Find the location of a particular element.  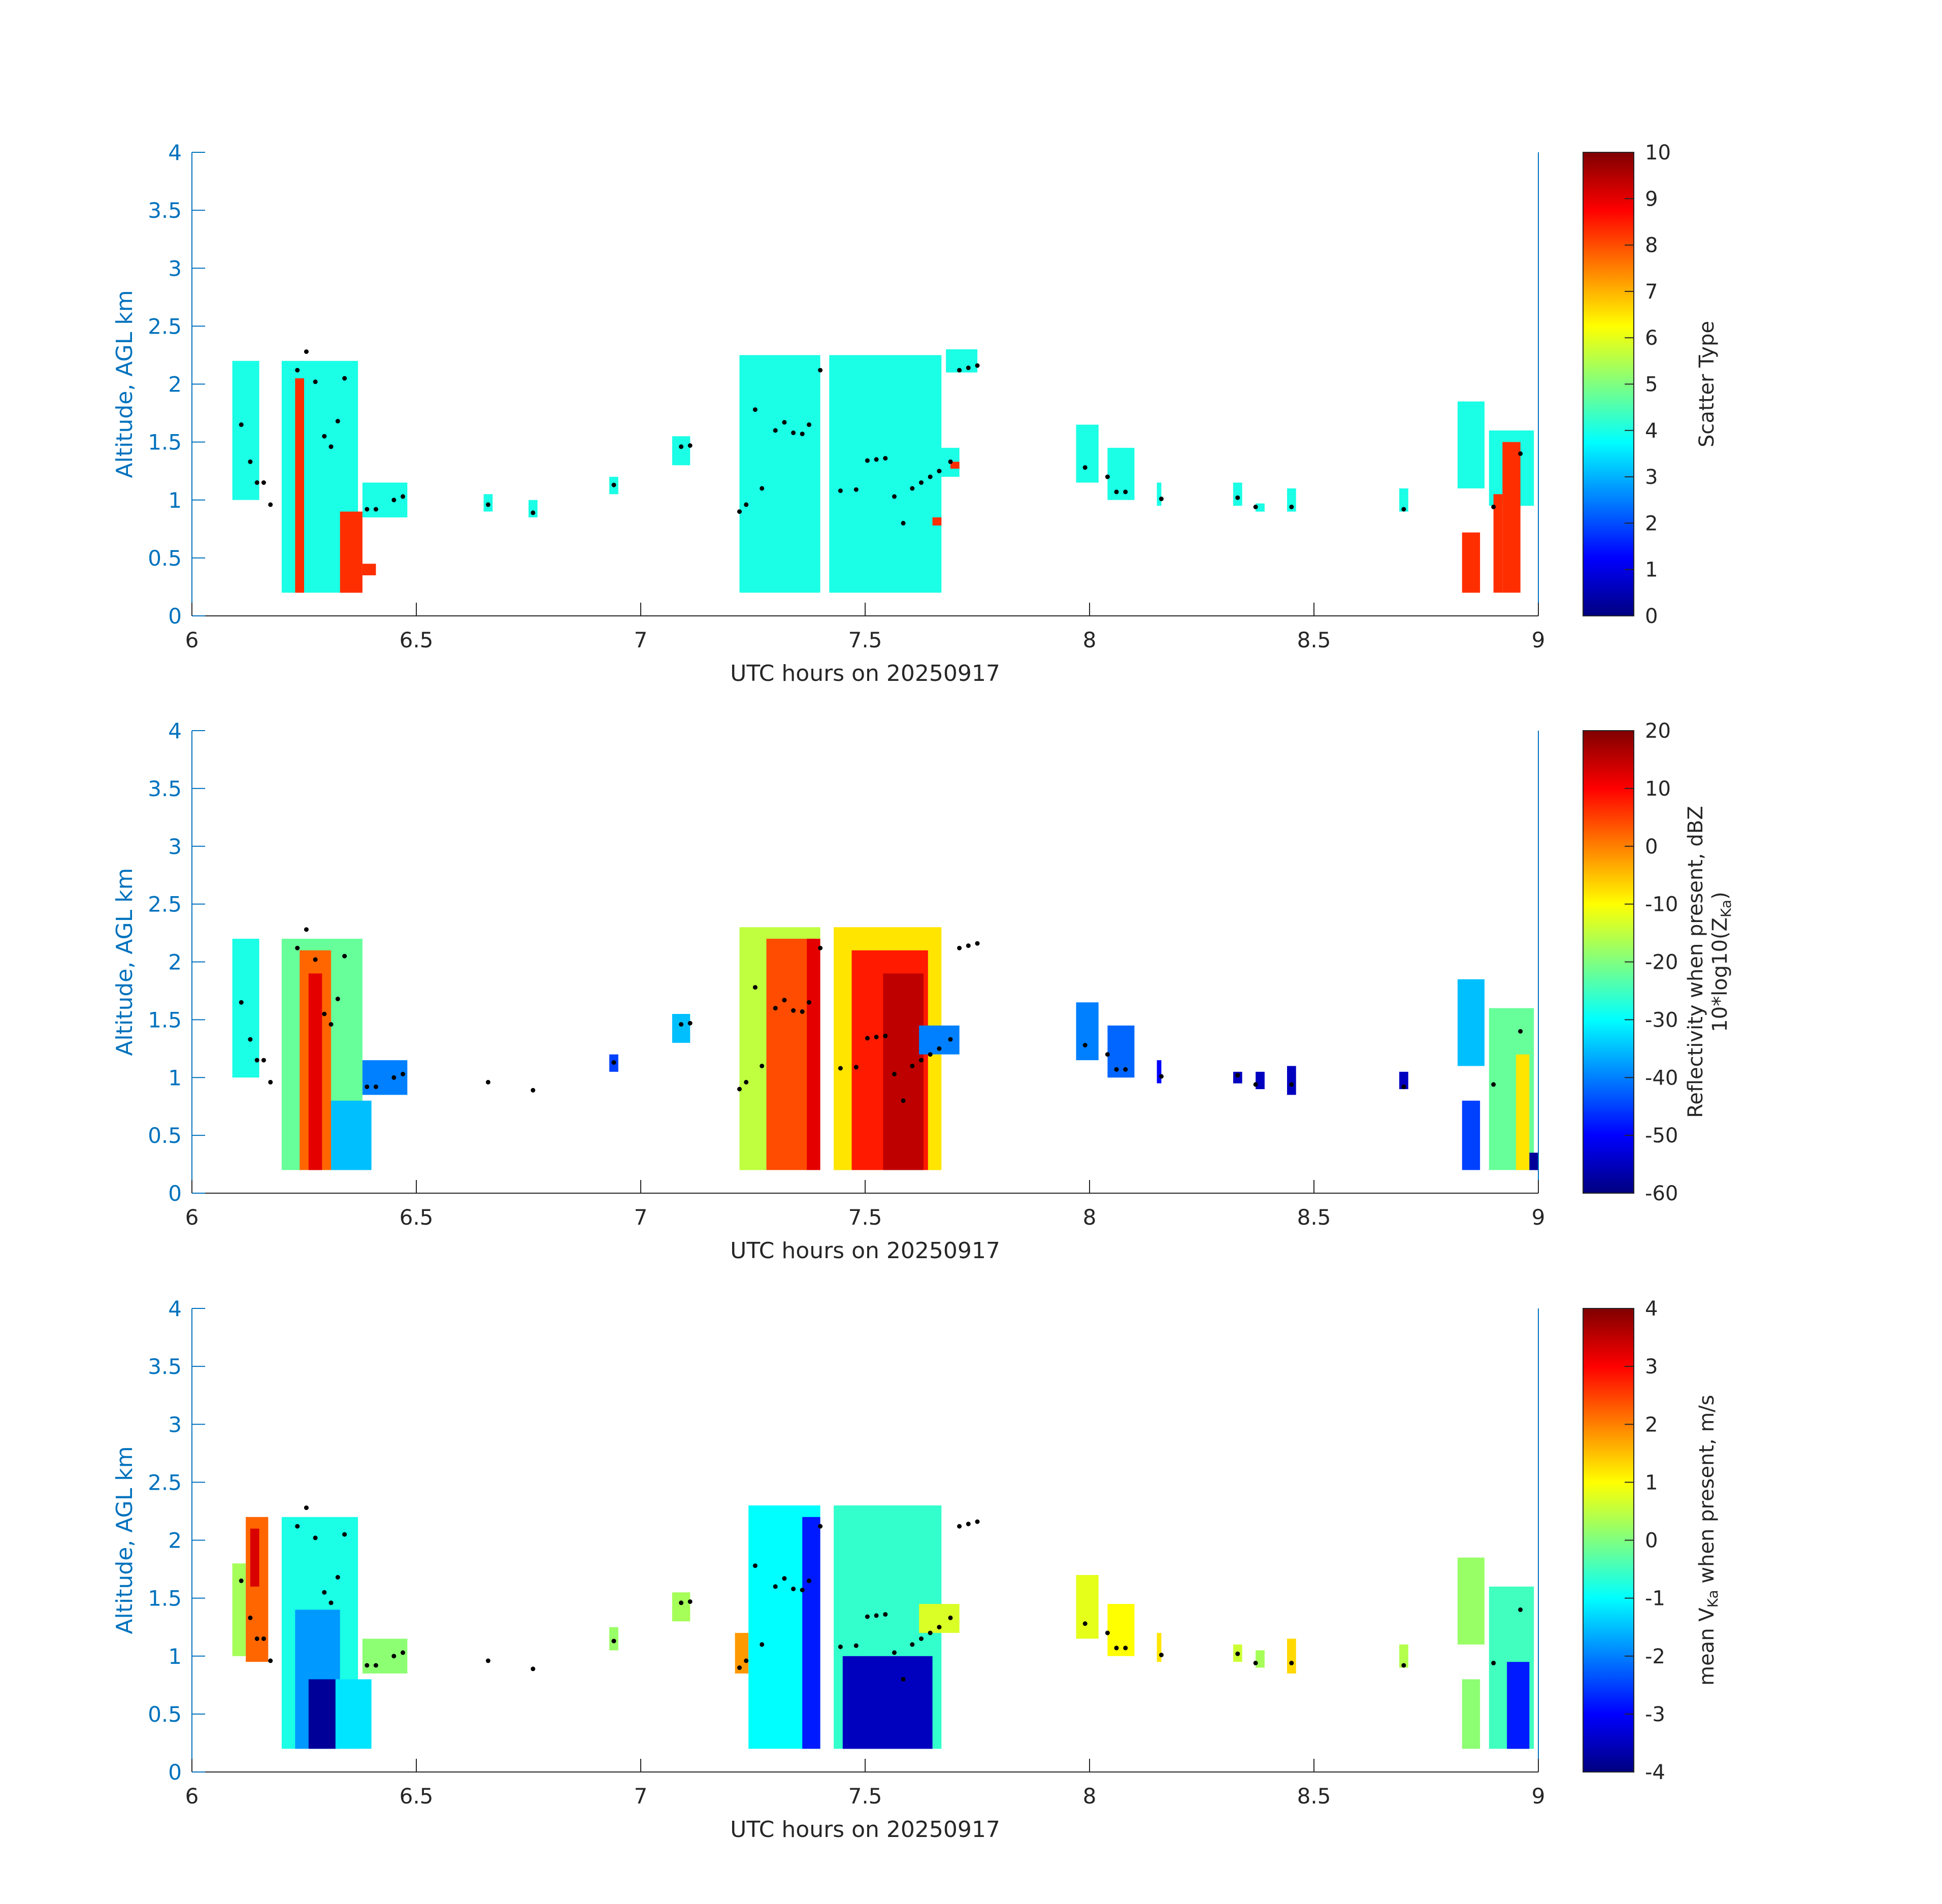

y-axis-title: Altitude, AGL km is located at coordinates (125, 1540).